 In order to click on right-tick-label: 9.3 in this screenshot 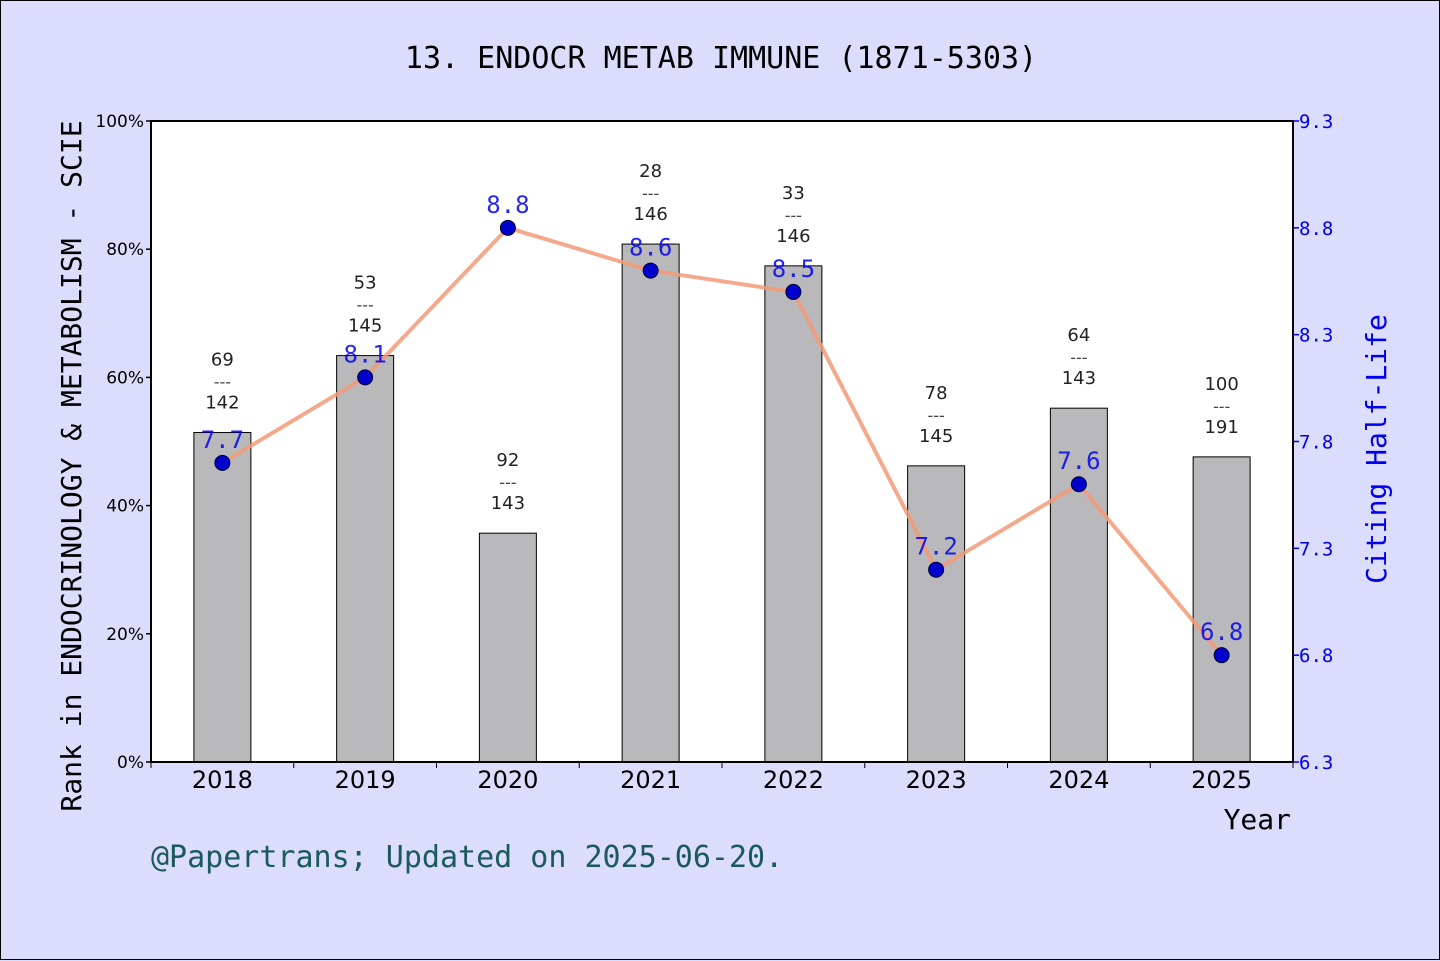, I will do `click(1316, 122)`.